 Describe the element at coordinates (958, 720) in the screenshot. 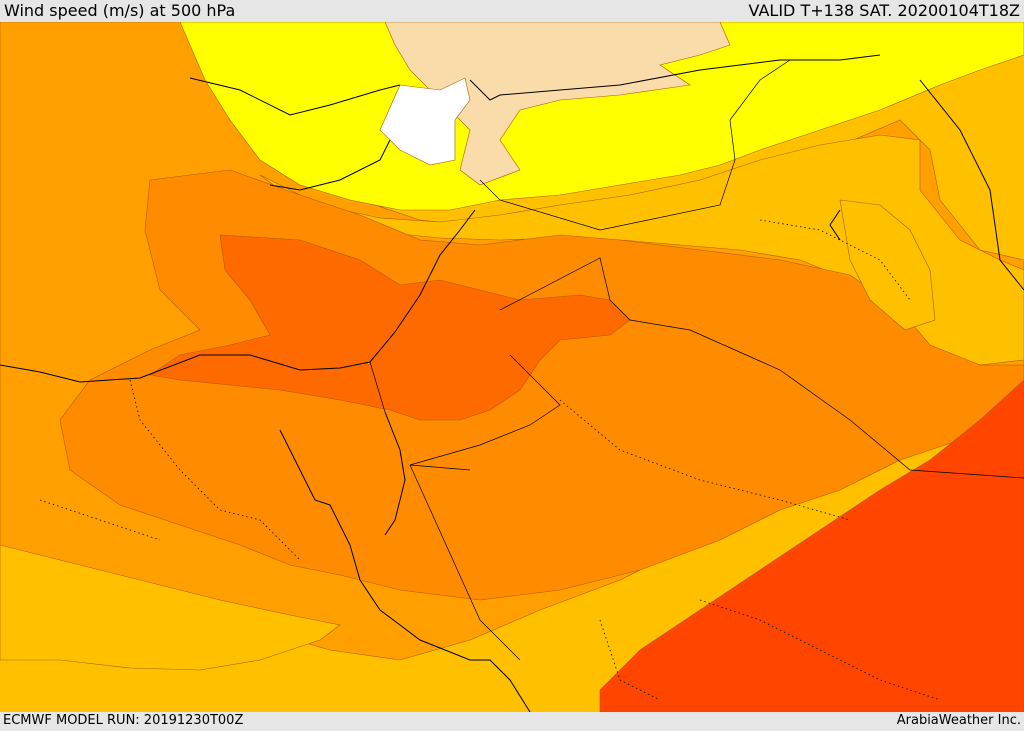

I see `credit: ArabiaWeather Inc.` at that location.